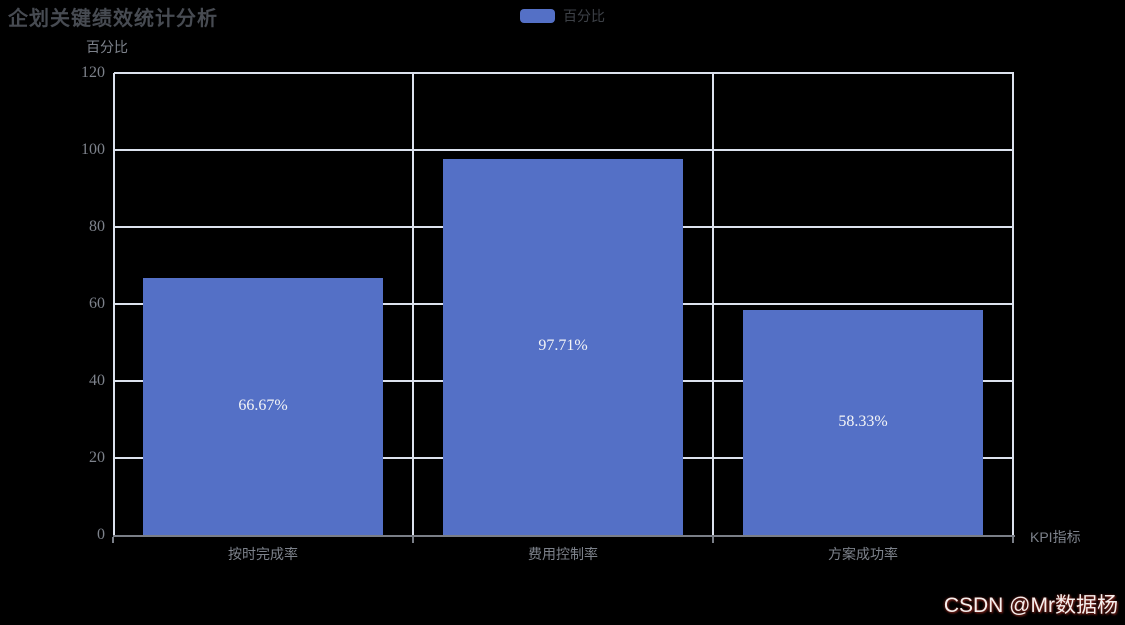  What do you see at coordinates (537, 16) in the screenshot?
I see `legend-swatch` at bounding box center [537, 16].